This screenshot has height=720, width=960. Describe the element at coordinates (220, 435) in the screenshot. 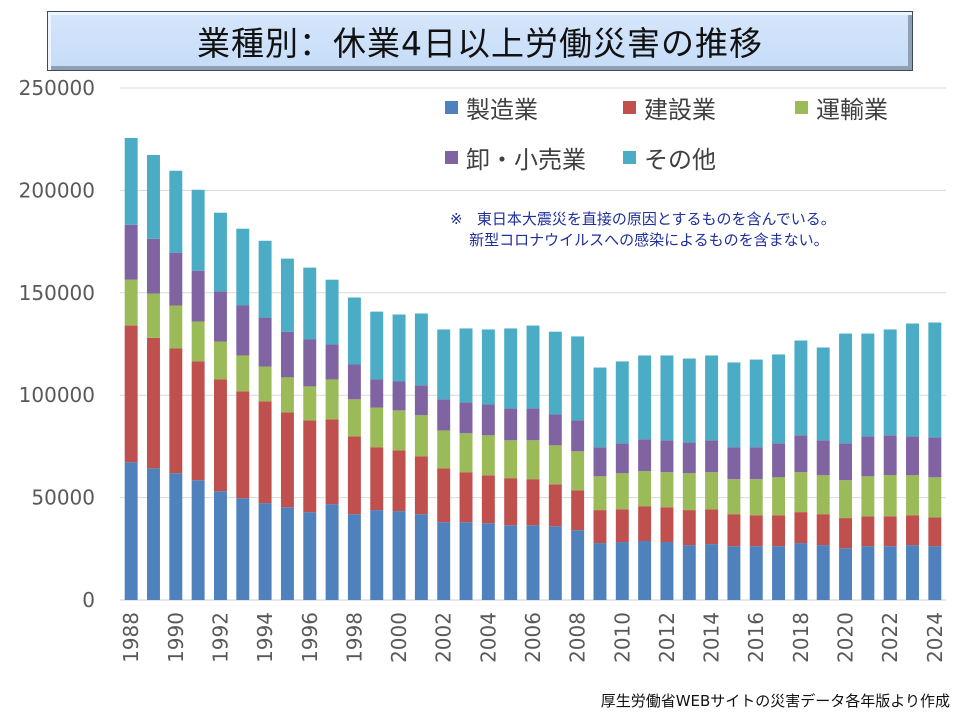

I see `bar-segment-construction-1992` at that location.